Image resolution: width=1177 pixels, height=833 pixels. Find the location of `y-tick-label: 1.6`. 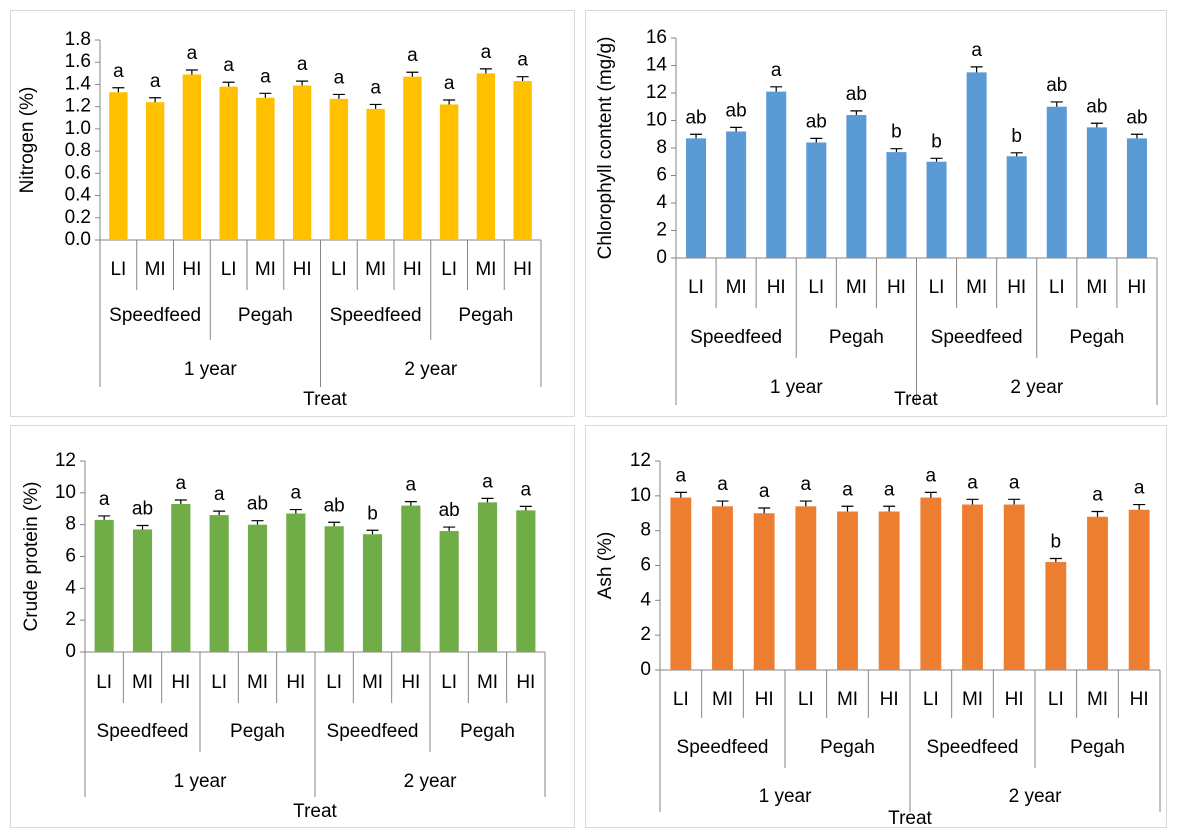

y-tick-label: 1.6 is located at coordinates (78, 61).